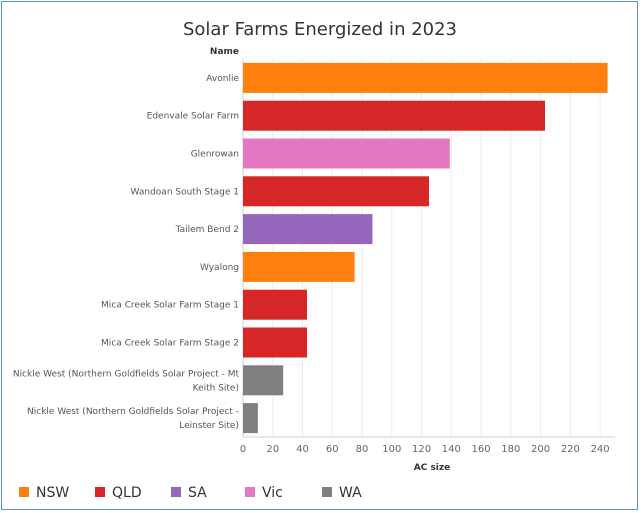 Image resolution: width=643 pixels, height=513 pixels. What do you see at coordinates (224, 52) in the screenshot?
I see `y-axis-caption: Name` at bounding box center [224, 52].